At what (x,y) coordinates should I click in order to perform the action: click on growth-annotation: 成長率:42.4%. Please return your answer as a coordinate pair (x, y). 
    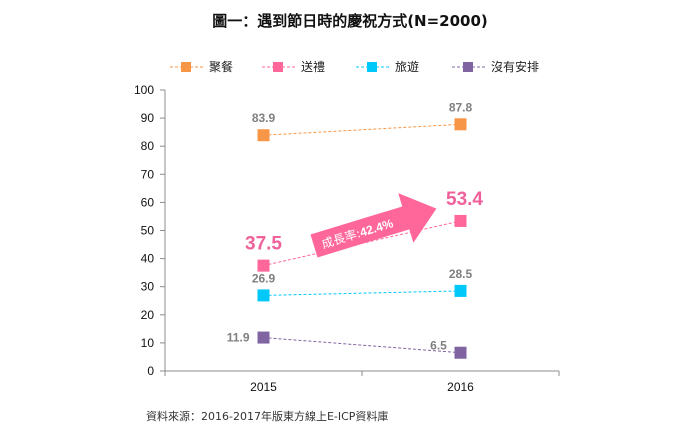
    Looking at the image, I should click on (373, 225).